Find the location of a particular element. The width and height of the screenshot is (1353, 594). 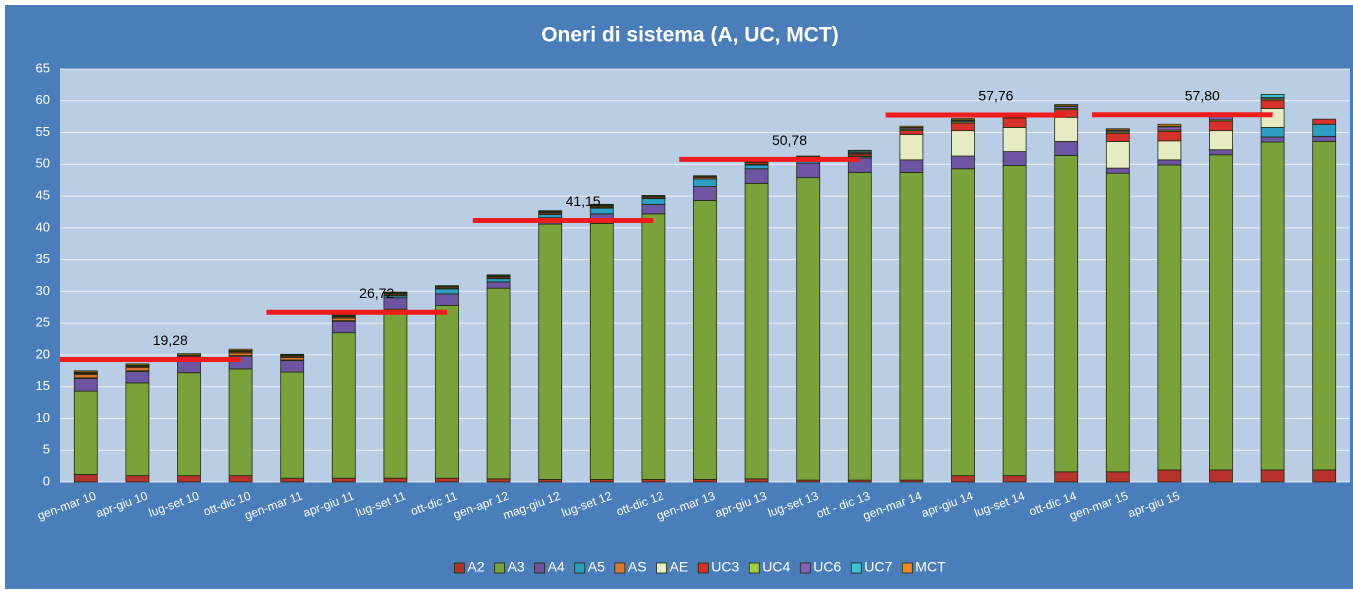

y-tick-label: 15 is located at coordinates (43, 385).